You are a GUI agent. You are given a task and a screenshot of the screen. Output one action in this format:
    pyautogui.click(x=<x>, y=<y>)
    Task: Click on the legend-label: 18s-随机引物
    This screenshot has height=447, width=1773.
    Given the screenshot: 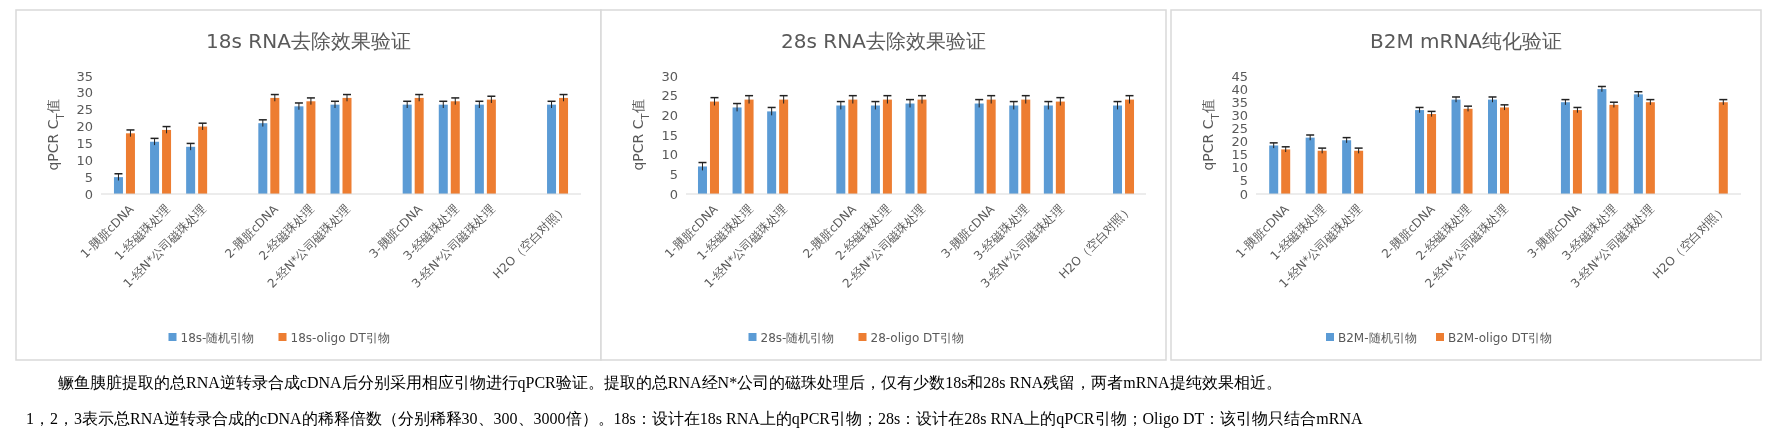 What is the action you would take?
    pyautogui.click(x=217, y=338)
    